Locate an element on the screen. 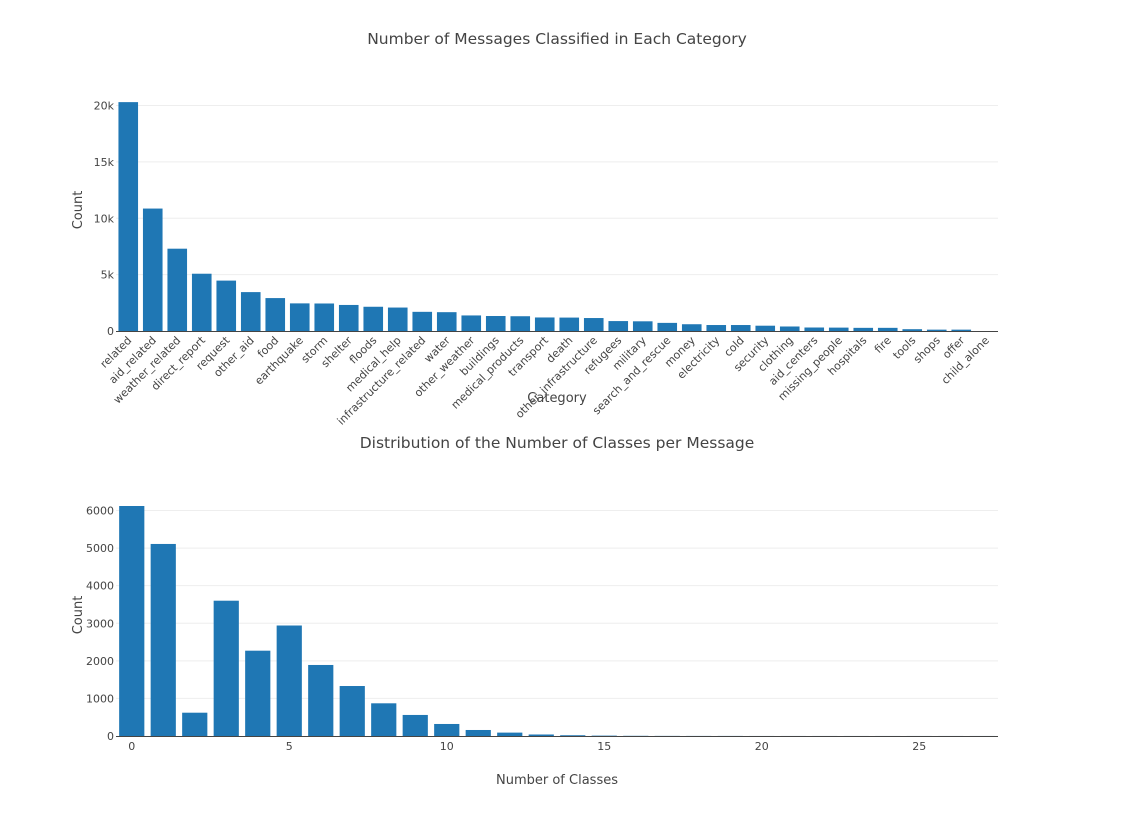  chart2-y-tick-label: 2000 is located at coordinates (100, 661).